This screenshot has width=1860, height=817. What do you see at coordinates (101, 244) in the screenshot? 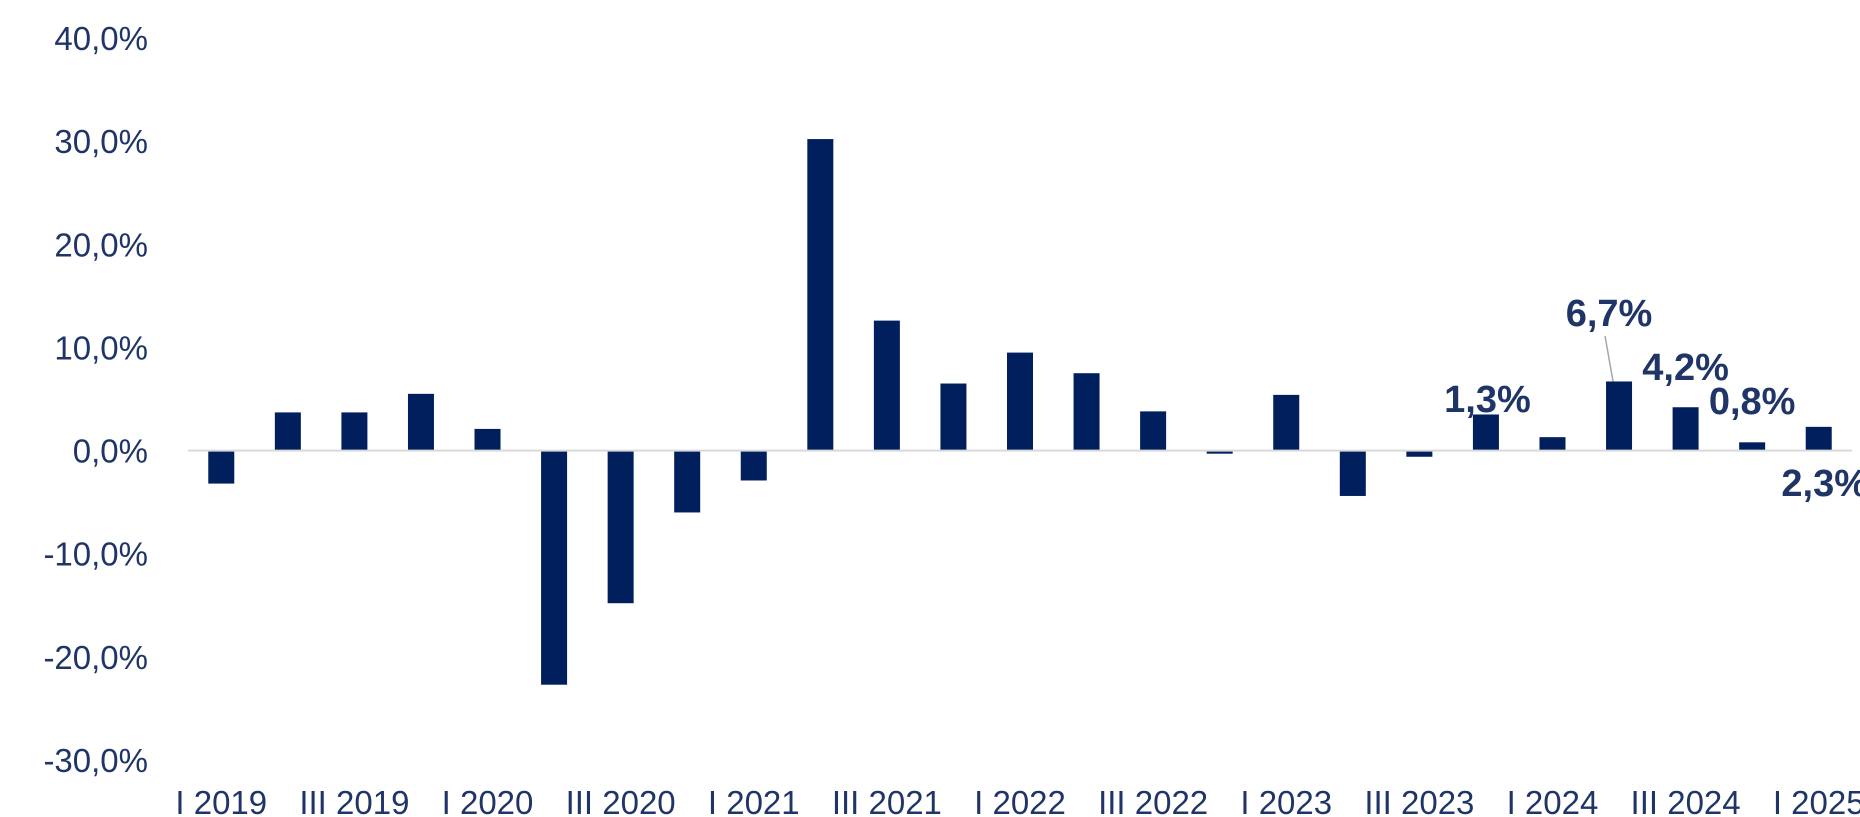
I see `y-tick-label: 20,0%` at bounding box center [101, 244].